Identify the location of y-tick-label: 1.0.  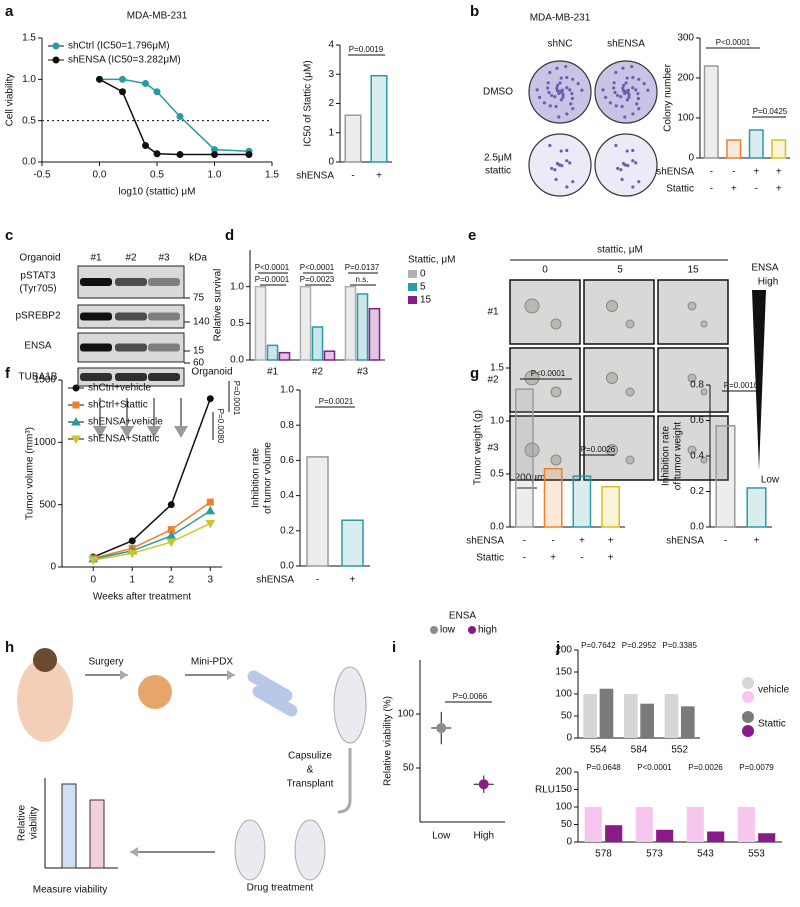
(237, 286).